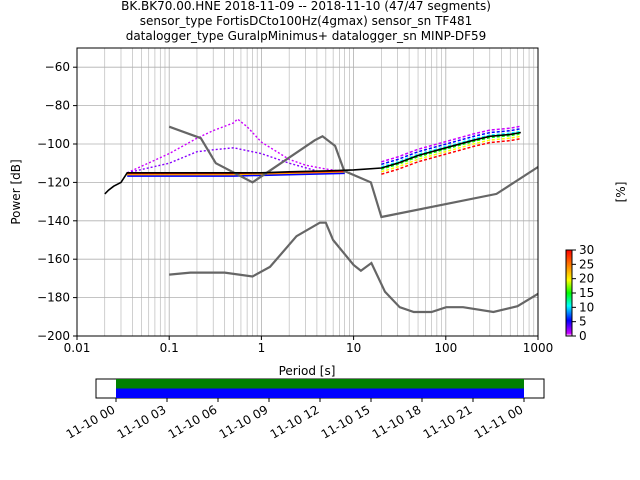 The image size is (640, 480). What do you see at coordinates (586, 293) in the screenshot?
I see `colorbar-tick-label: 15` at bounding box center [586, 293].